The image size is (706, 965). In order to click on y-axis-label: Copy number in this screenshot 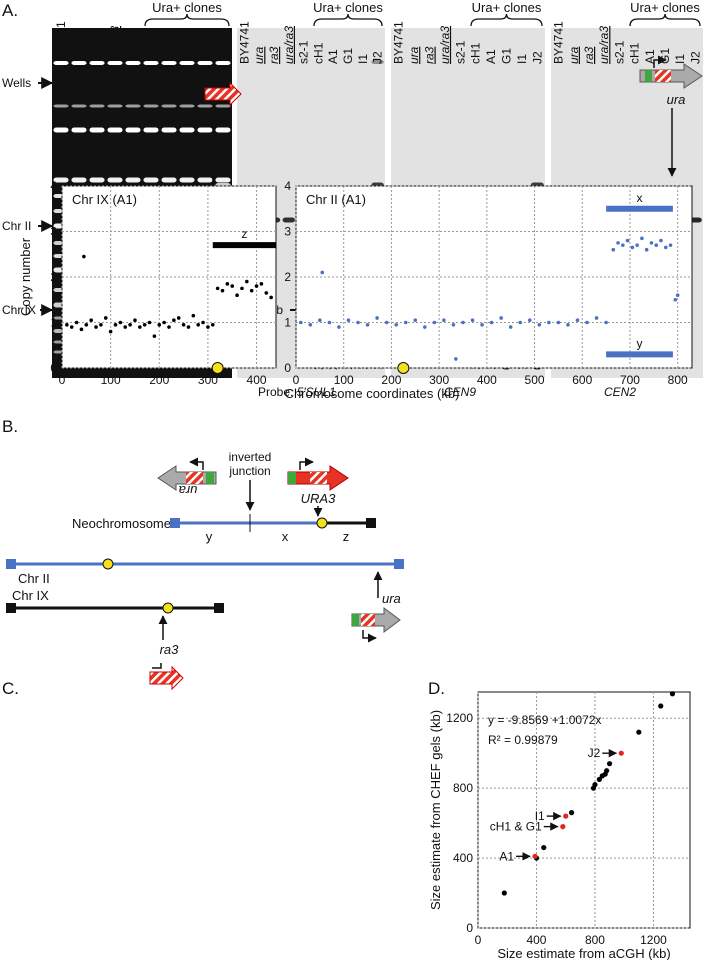, I will do `click(25, 276)`.